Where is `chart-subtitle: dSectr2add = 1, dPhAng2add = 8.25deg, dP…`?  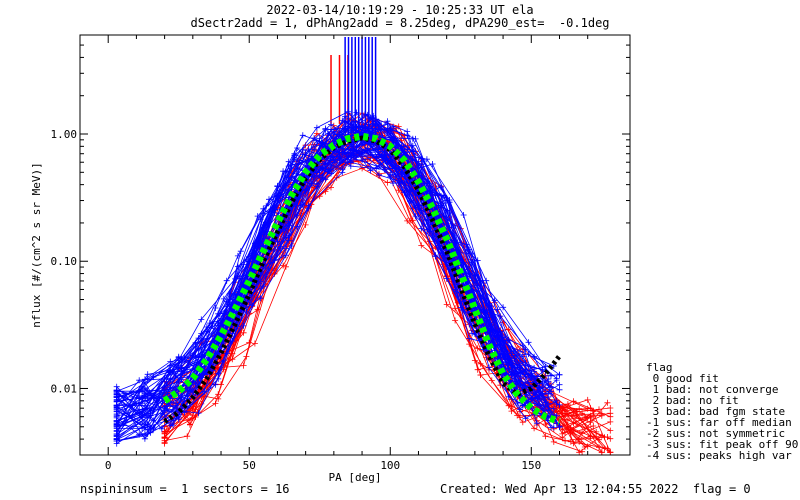 chart-subtitle: dSectr2add = 1, dPhAng2add = 8.25deg, dP… is located at coordinates (400, 23).